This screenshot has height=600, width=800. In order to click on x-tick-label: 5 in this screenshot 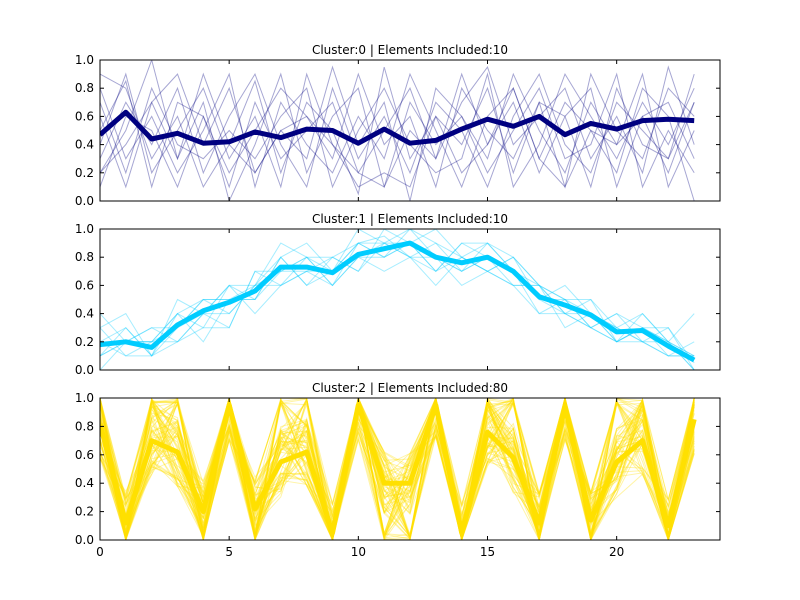, I will do `click(229, 552)`.